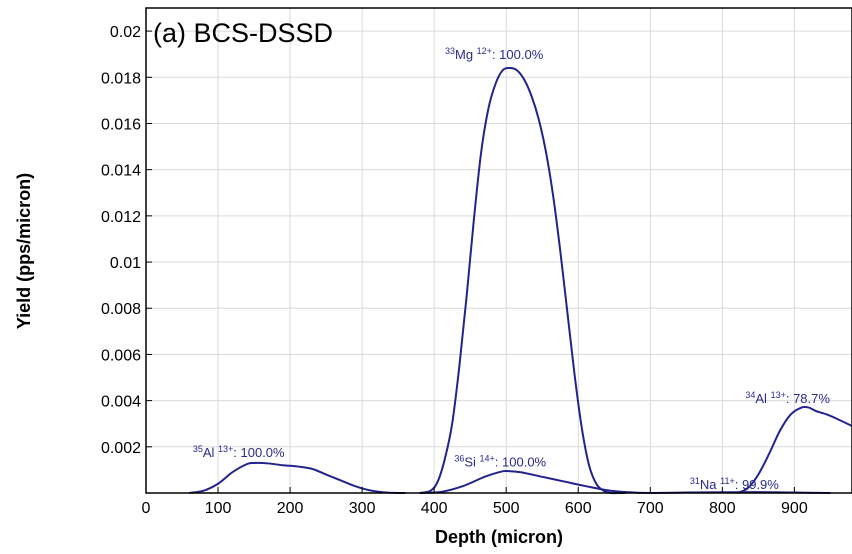 The height and width of the screenshot is (554, 852). Describe the element at coordinates (146, 508) in the screenshot. I see `x-tick-label: 0` at that location.